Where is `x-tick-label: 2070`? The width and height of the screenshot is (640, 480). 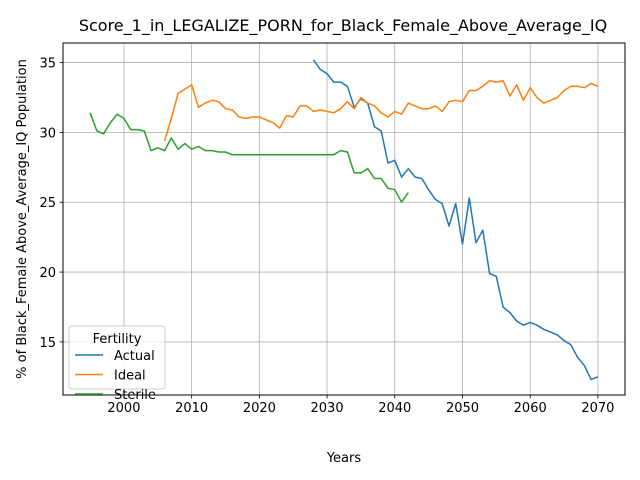 x-tick-label: 2070 is located at coordinates (597, 408).